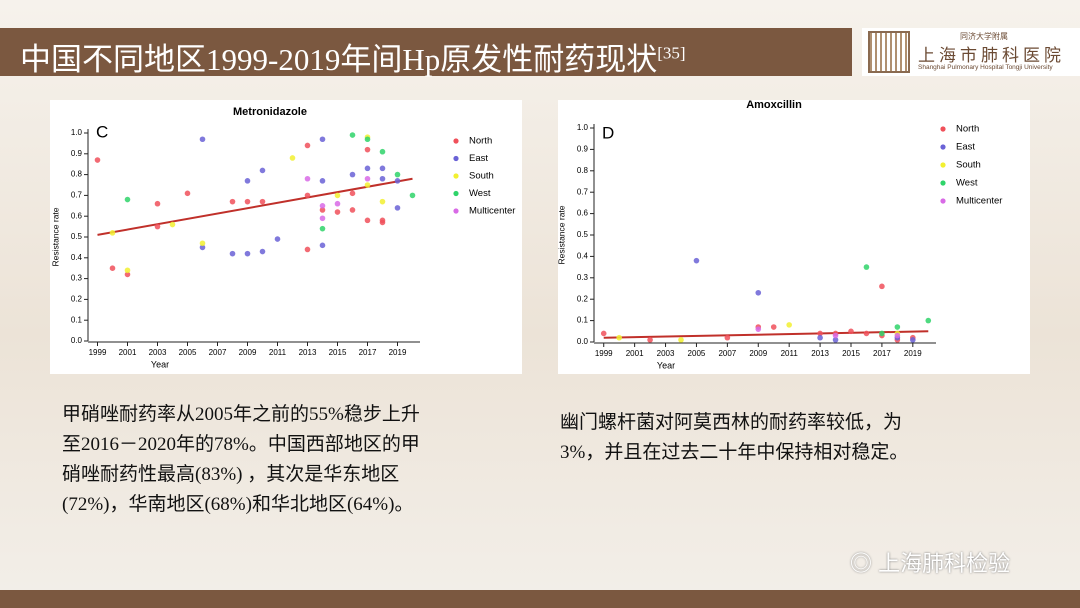 The image size is (1080, 608). Describe the element at coordinates (218, 352) in the screenshot. I see `x-tick-label: 2007` at that location.